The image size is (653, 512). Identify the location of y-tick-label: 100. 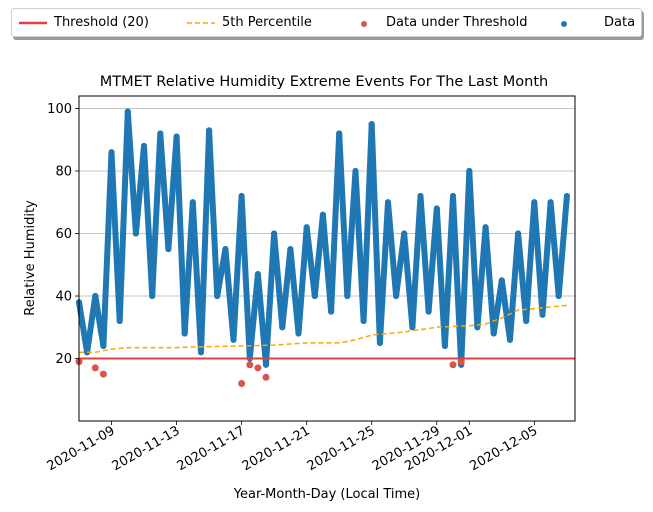
(59, 109).